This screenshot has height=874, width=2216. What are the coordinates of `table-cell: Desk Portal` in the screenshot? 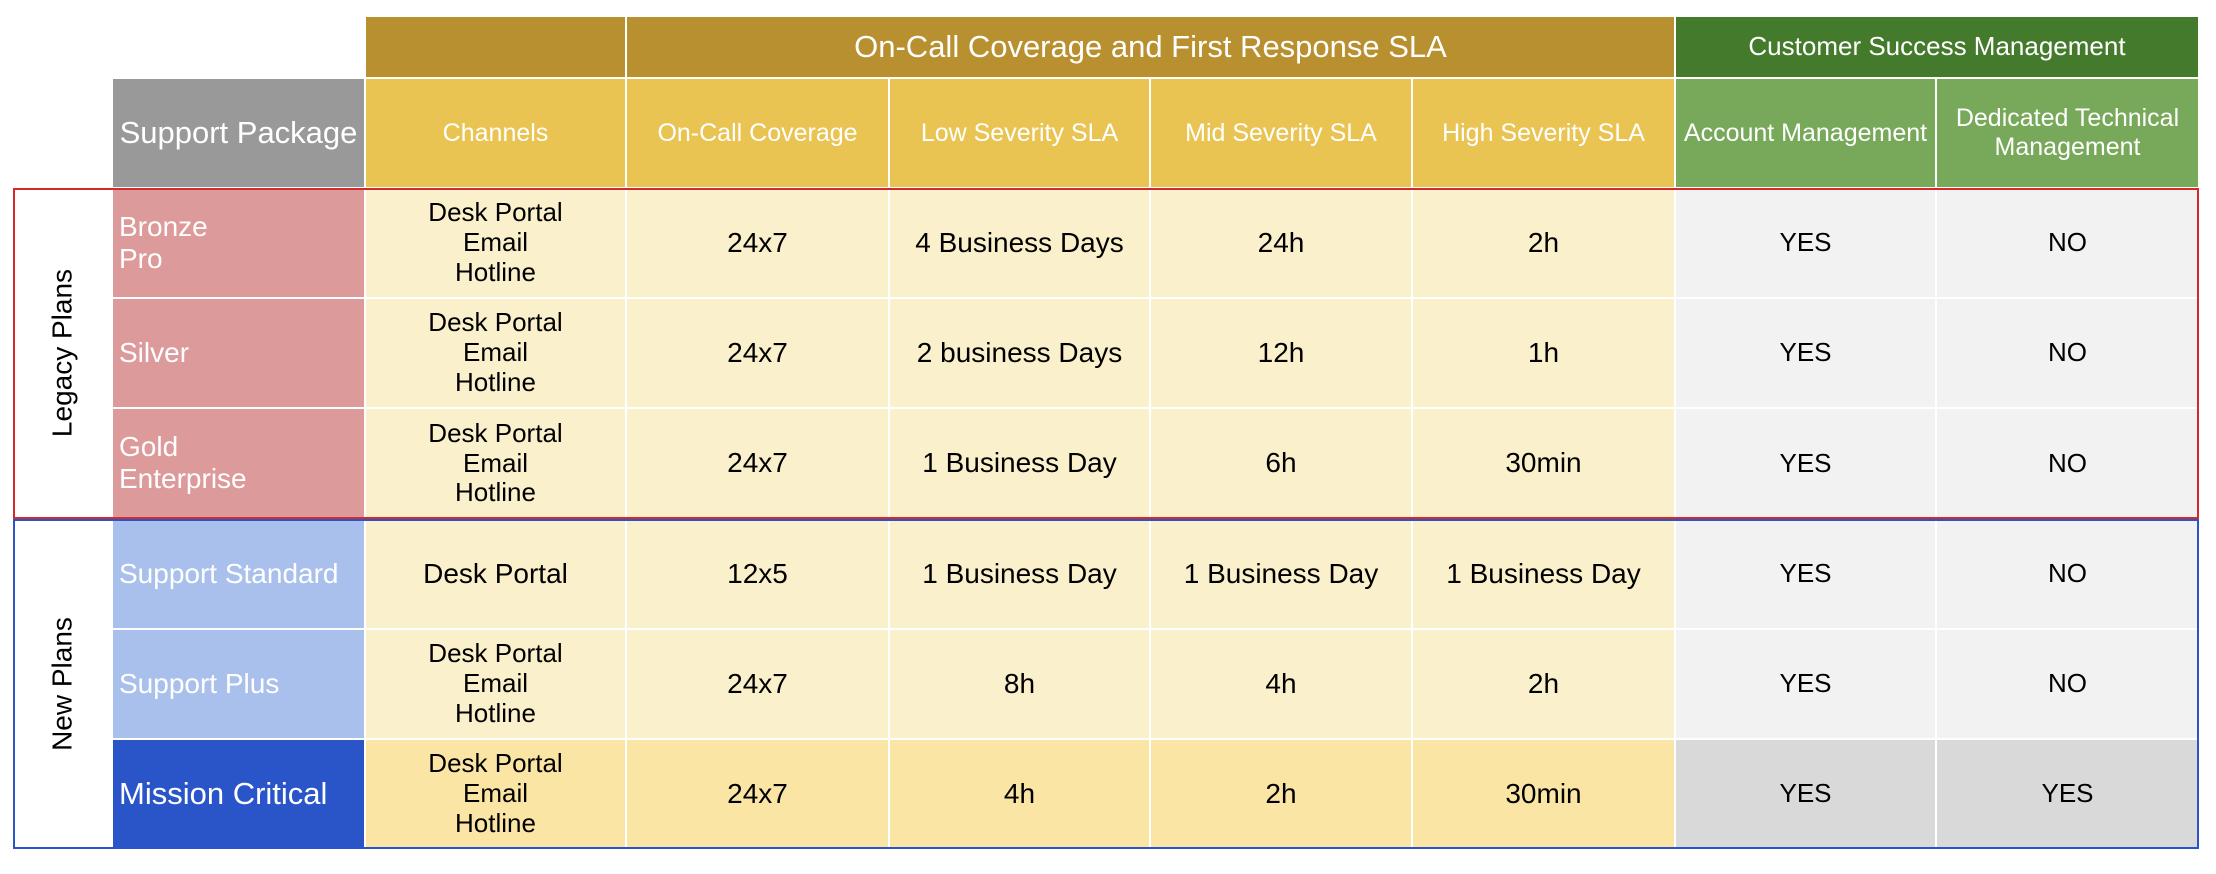 It's located at (495, 573).